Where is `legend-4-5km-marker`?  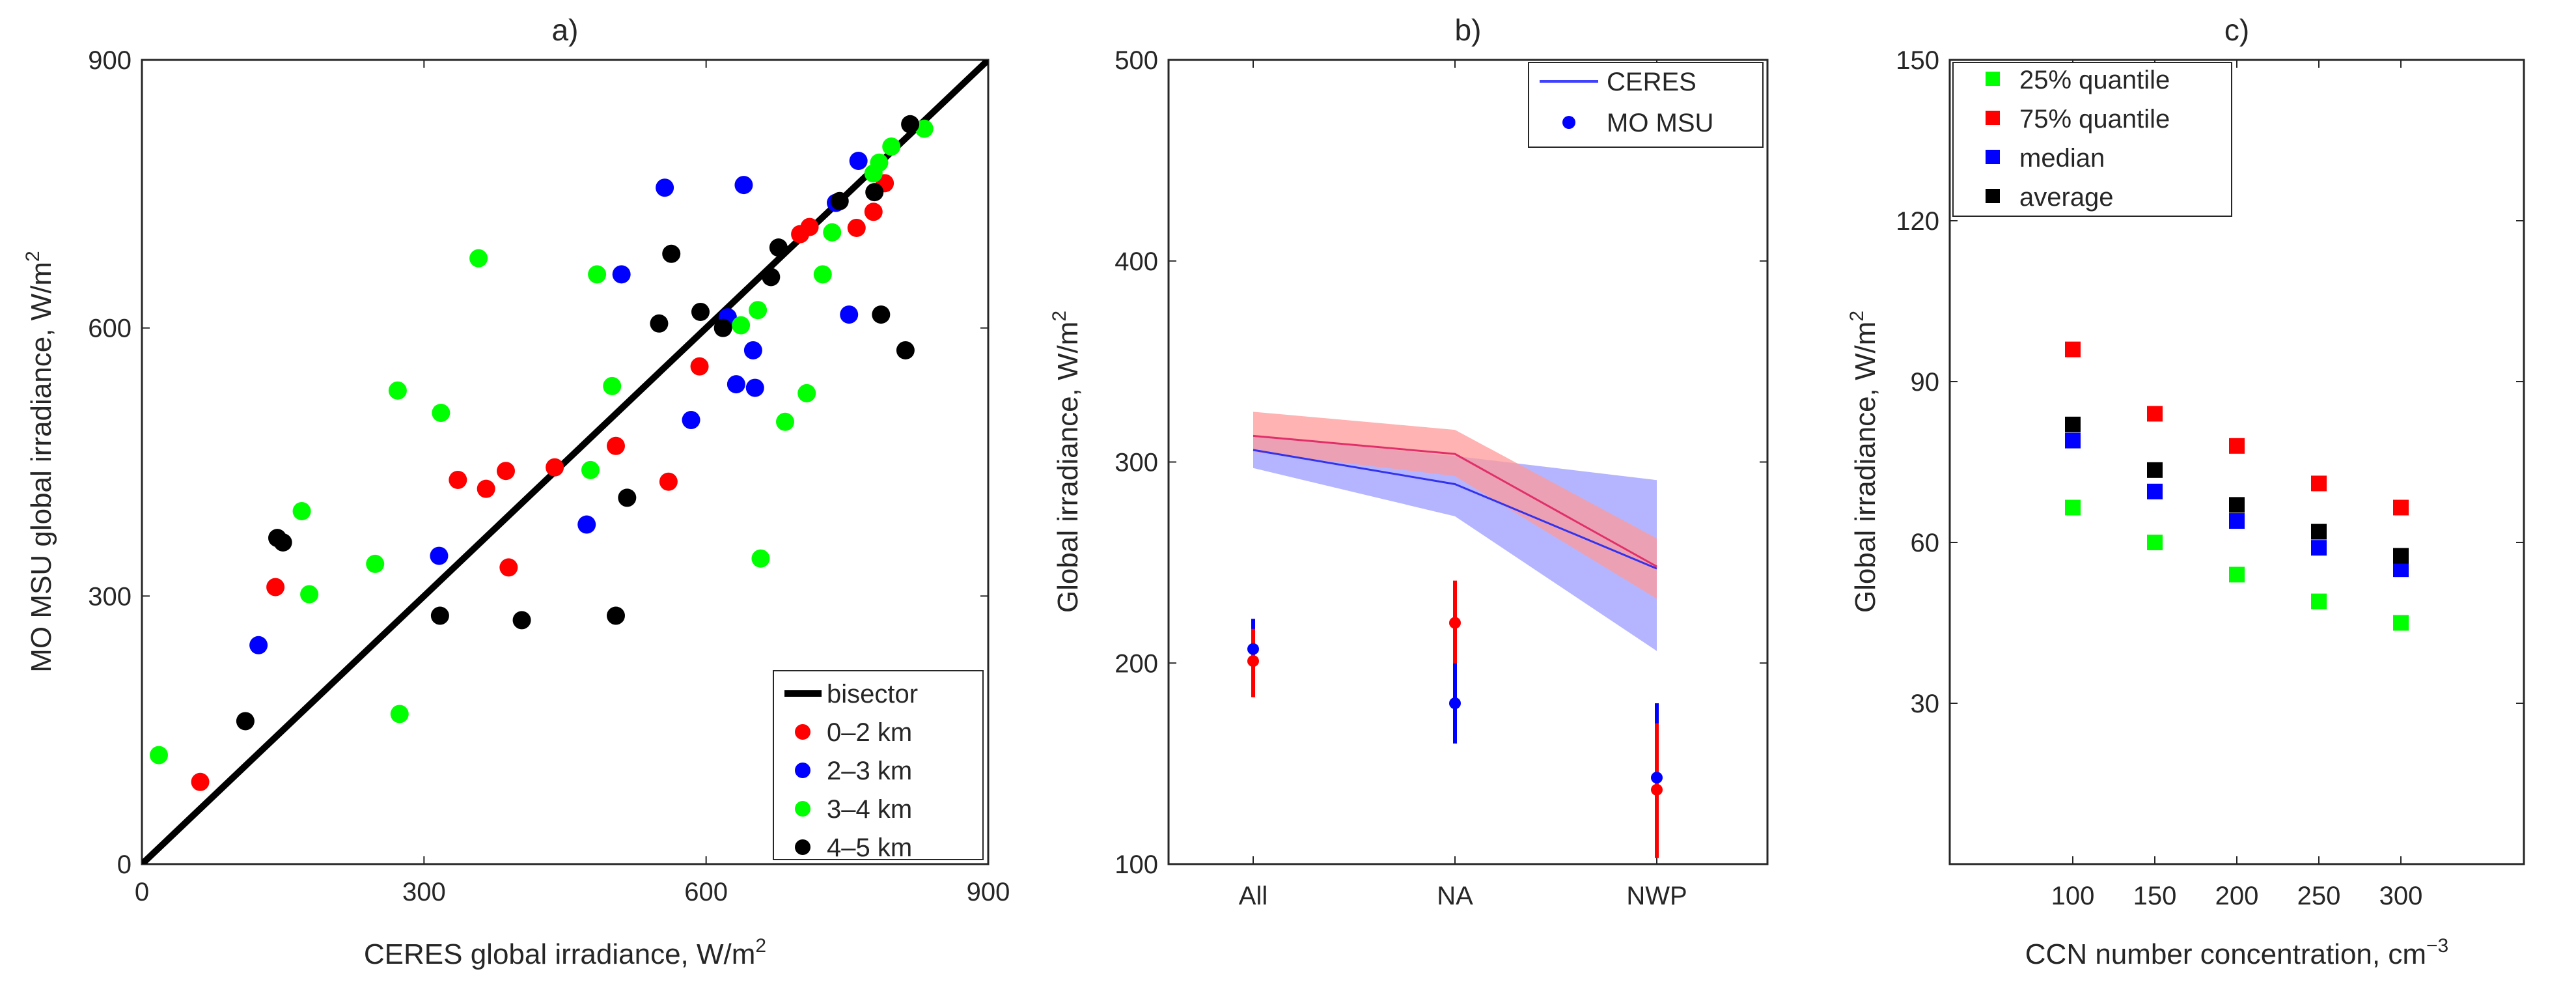
legend-4-5km-marker is located at coordinates (802, 847).